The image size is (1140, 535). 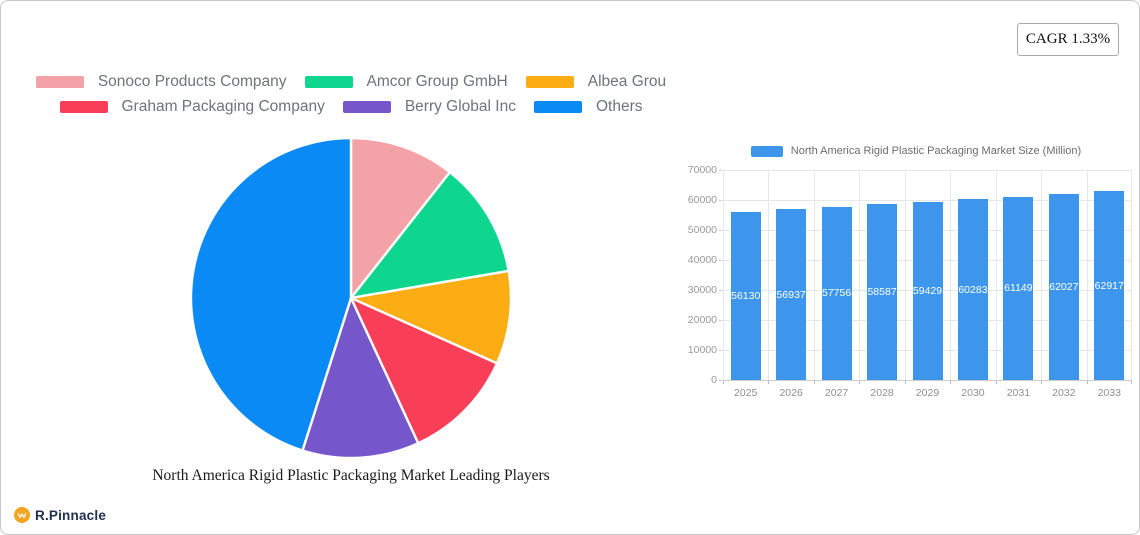 I want to click on brand-logo: R.Pinnacle, so click(x=60, y=515).